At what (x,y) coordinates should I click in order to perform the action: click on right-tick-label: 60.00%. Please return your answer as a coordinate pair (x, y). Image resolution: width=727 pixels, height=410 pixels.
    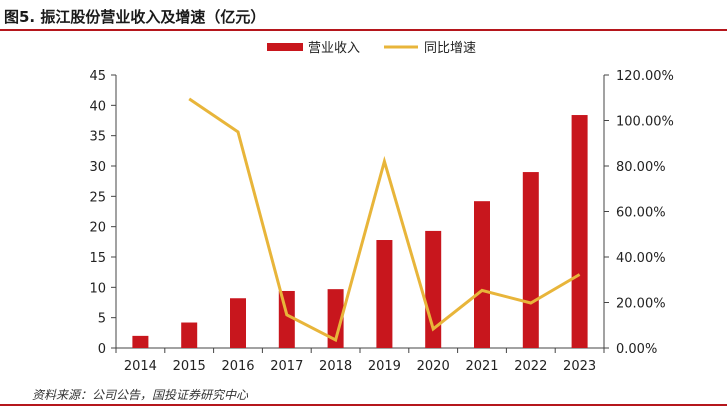
    Looking at the image, I should click on (641, 213).